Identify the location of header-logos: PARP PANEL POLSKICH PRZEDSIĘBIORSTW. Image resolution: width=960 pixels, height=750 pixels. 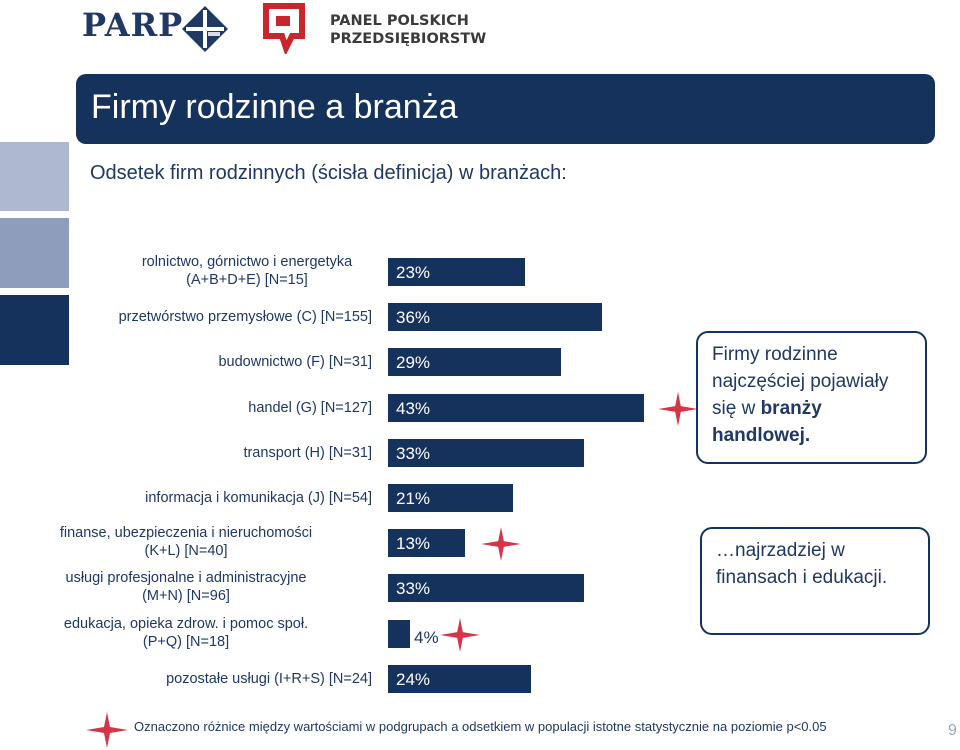
(292, 30).